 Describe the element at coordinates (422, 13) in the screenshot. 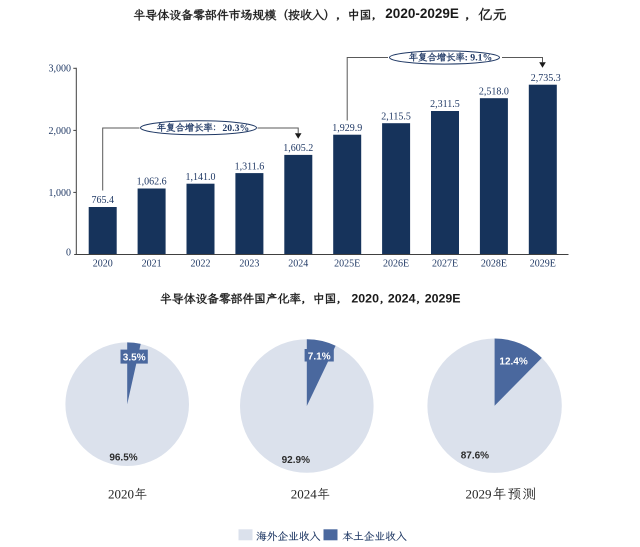

I see `svg-text: 2020-2029E` at that location.